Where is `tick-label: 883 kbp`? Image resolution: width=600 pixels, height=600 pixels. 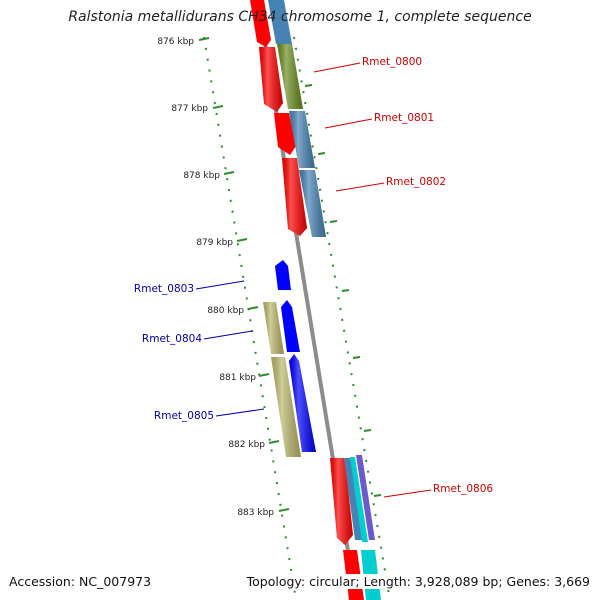
tick-label: 883 kbp is located at coordinates (255, 513).